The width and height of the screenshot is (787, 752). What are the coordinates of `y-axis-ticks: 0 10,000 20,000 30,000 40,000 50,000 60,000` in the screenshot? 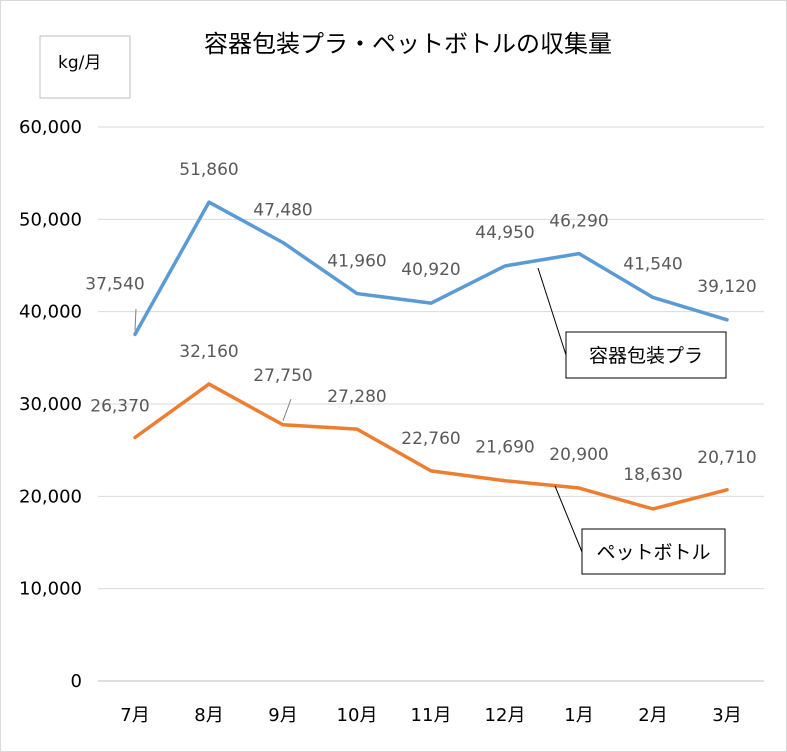 It's located at (50, 404).